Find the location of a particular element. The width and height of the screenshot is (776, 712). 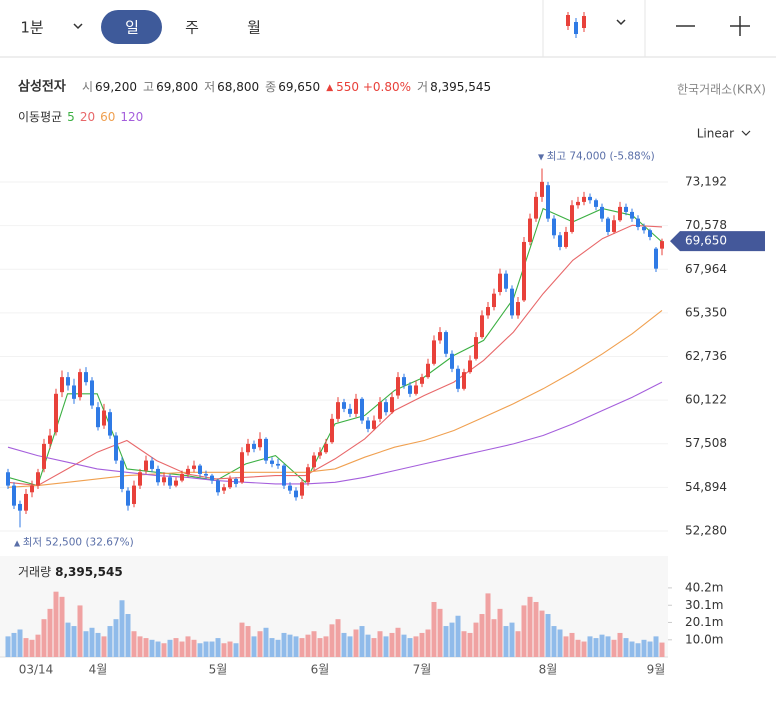

y-tick-label: 54,894 is located at coordinates (706, 487).